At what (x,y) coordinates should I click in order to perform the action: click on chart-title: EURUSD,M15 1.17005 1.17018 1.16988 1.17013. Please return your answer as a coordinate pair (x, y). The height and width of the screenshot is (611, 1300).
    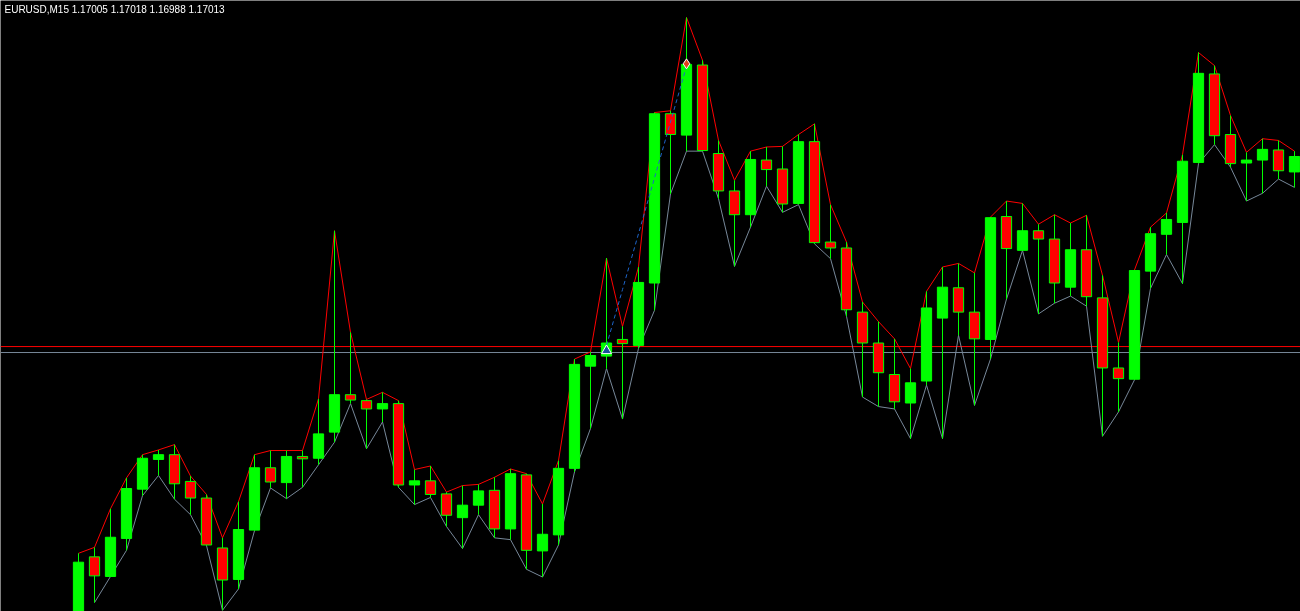
    Looking at the image, I should click on (115, 9).